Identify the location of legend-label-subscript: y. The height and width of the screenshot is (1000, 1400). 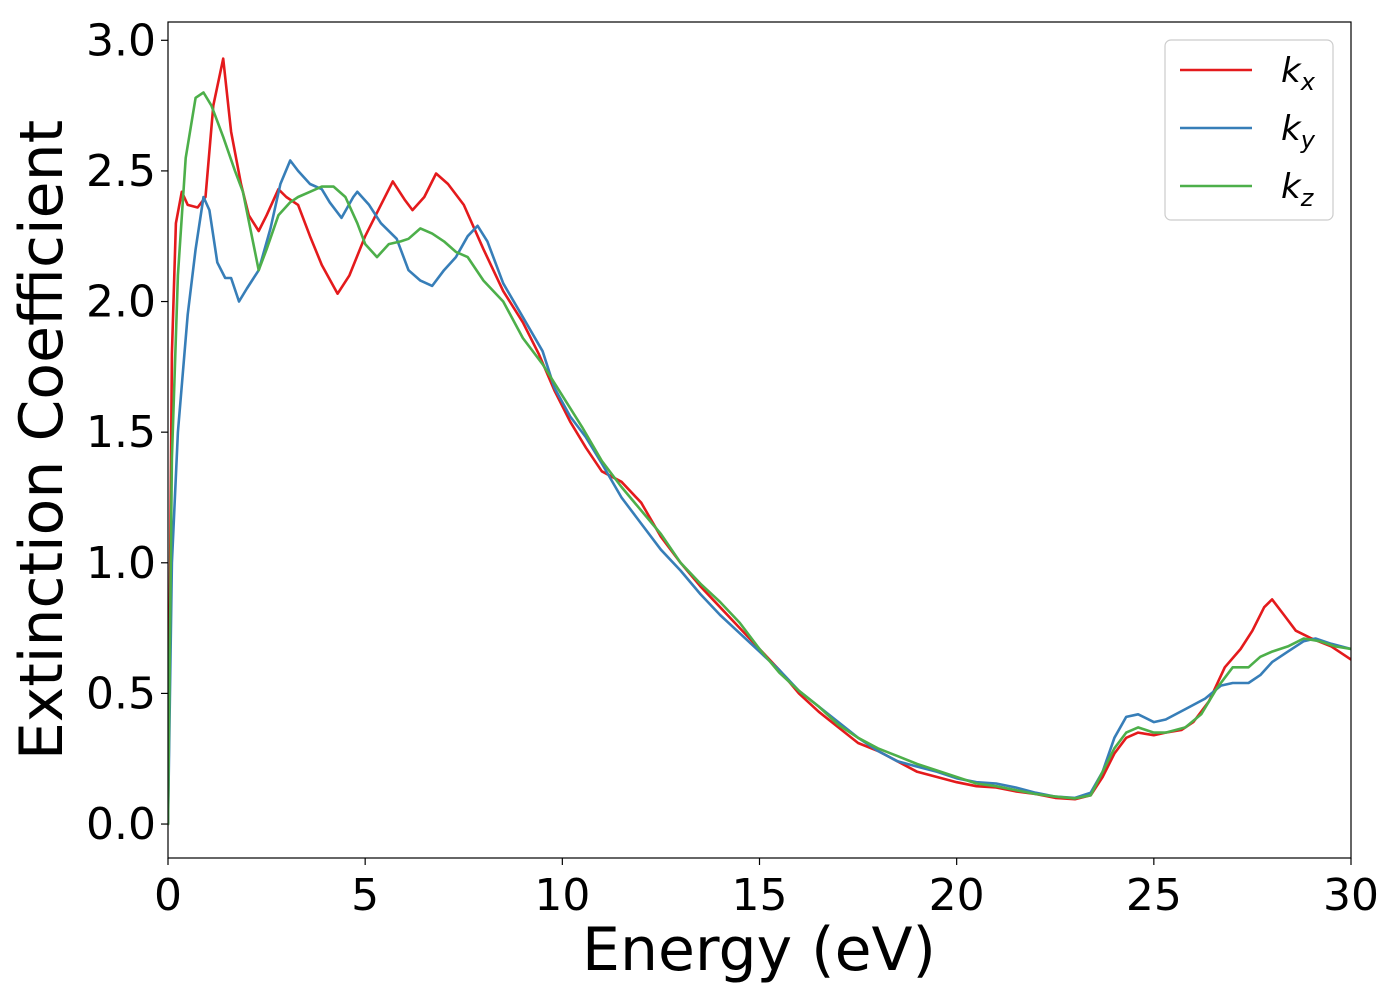
(1308, 140).